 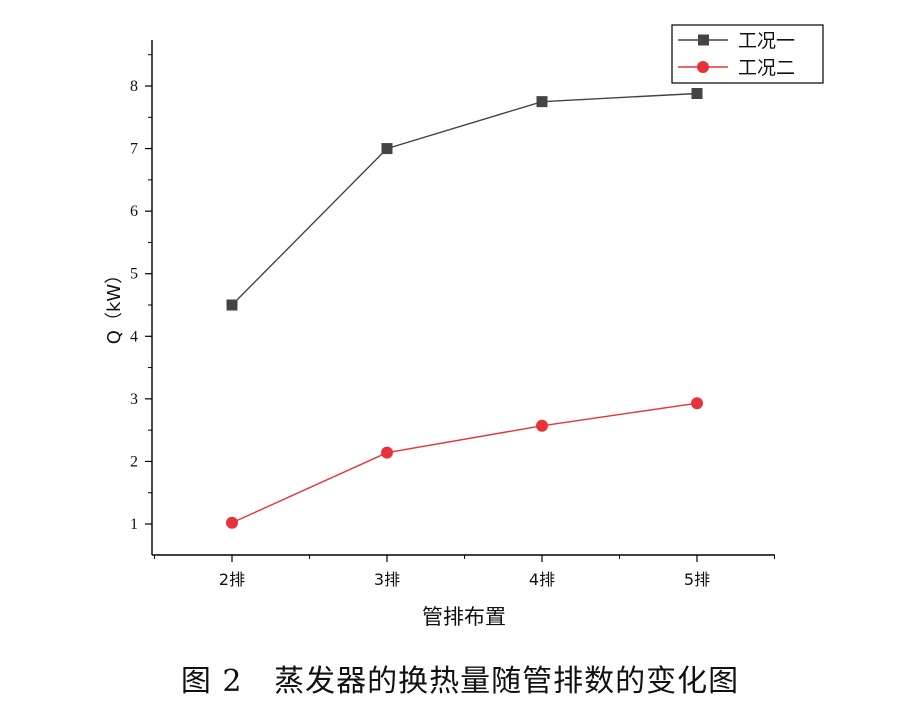 I want to click on legend-box, so click(x=747, y=54).